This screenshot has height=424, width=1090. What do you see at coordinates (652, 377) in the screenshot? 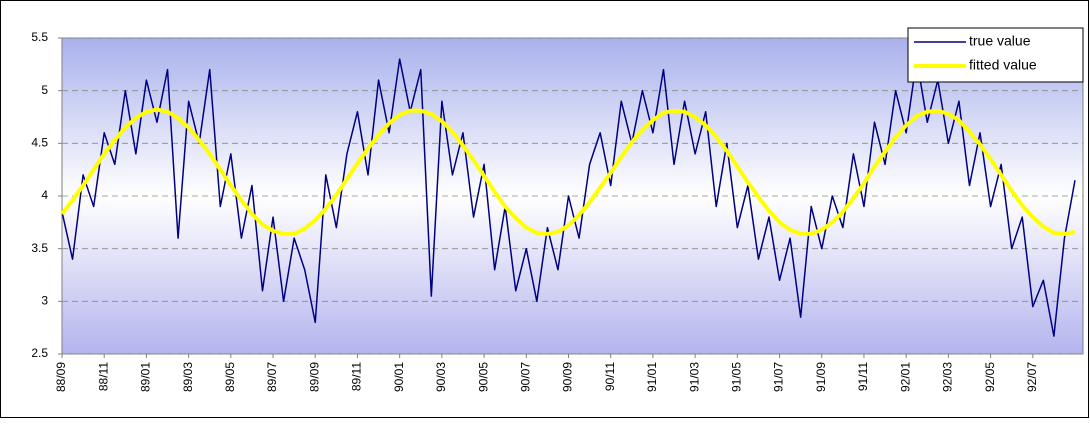
I see `x-tick-label: 91/01` at bounding box center [652, 377].